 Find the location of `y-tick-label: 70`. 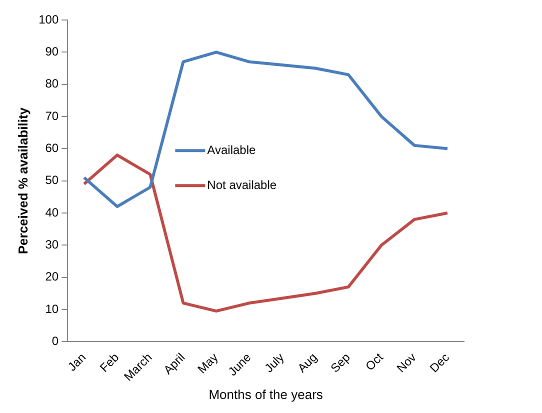

y-tick-label: 70 is located at coordinates (52, 115).